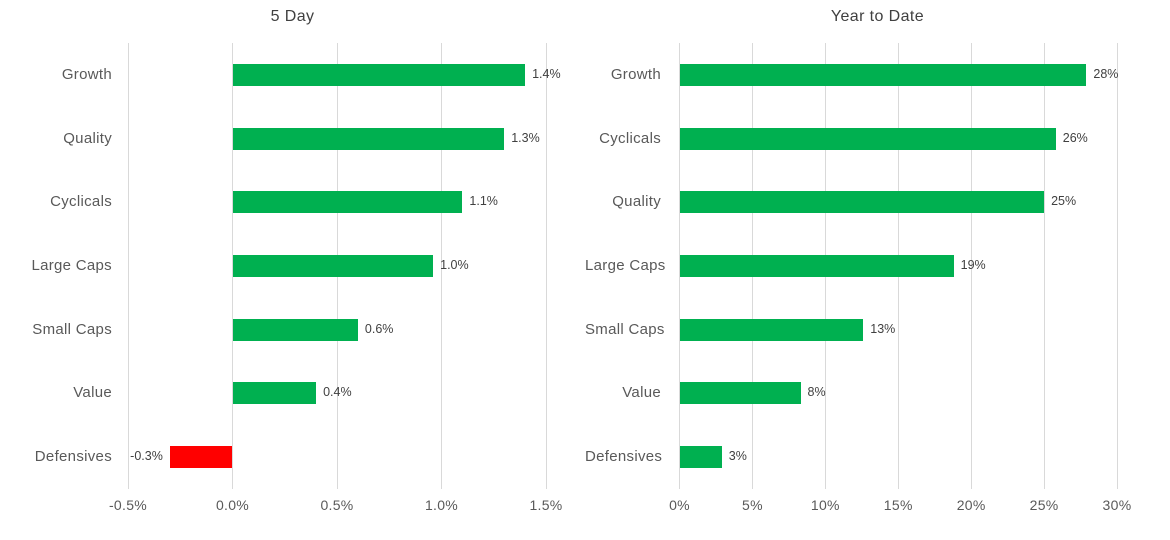 Image resolution: width=1170 pixels, height=540 pixels. Describe the element at coordinates (337, 392) in the screenshot. I see `value-label-value: 0.4%` at that location.